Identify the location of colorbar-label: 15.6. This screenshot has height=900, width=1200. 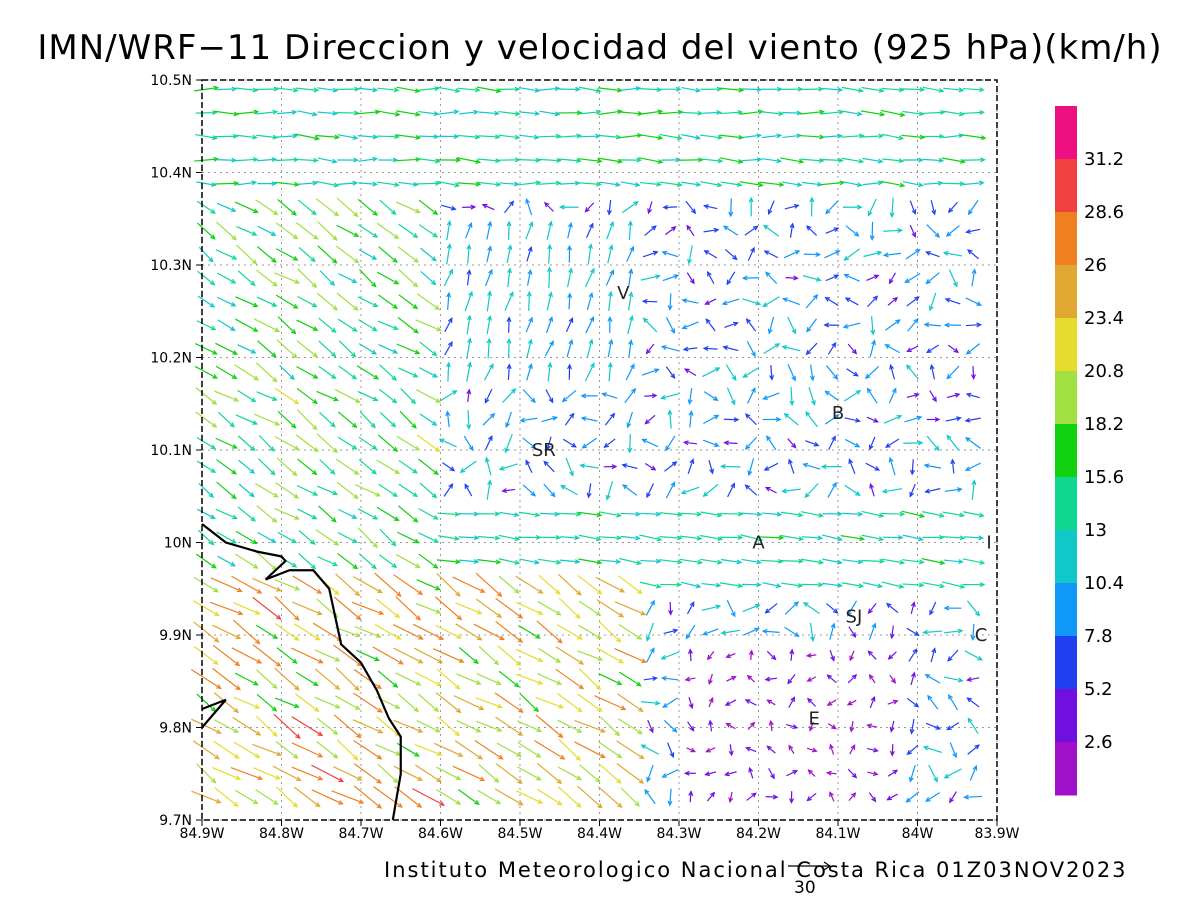
(1104, 477).